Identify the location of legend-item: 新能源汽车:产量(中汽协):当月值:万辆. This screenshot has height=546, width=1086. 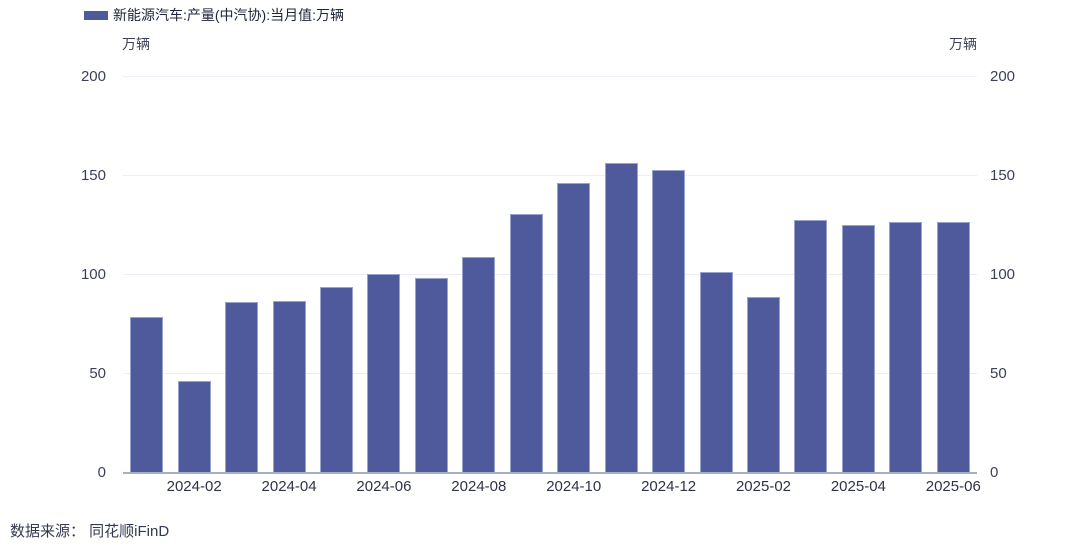
(214, 15).